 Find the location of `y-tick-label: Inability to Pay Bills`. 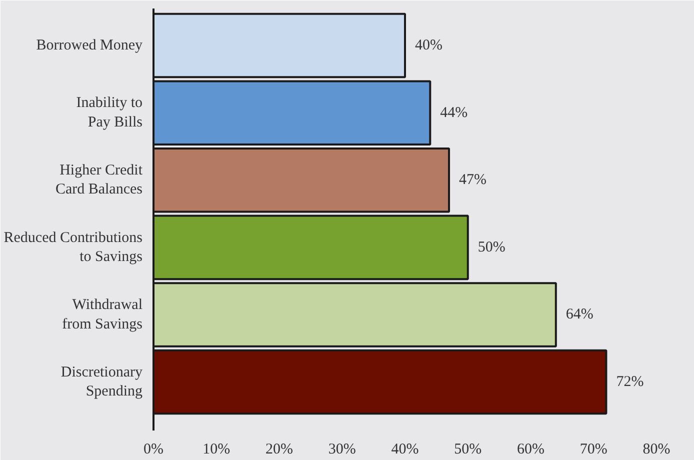

y-tick-label: Inability to Pay Bills is located at coordinates (109, 112).